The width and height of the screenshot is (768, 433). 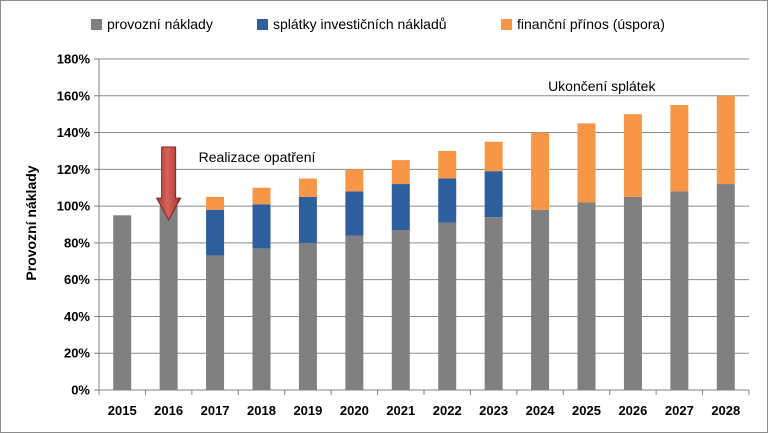 What do you see at coordinates (447, 164) in the screenshot?
I see `bar-financial-benefit-2022` at bounding box center [447, 164].